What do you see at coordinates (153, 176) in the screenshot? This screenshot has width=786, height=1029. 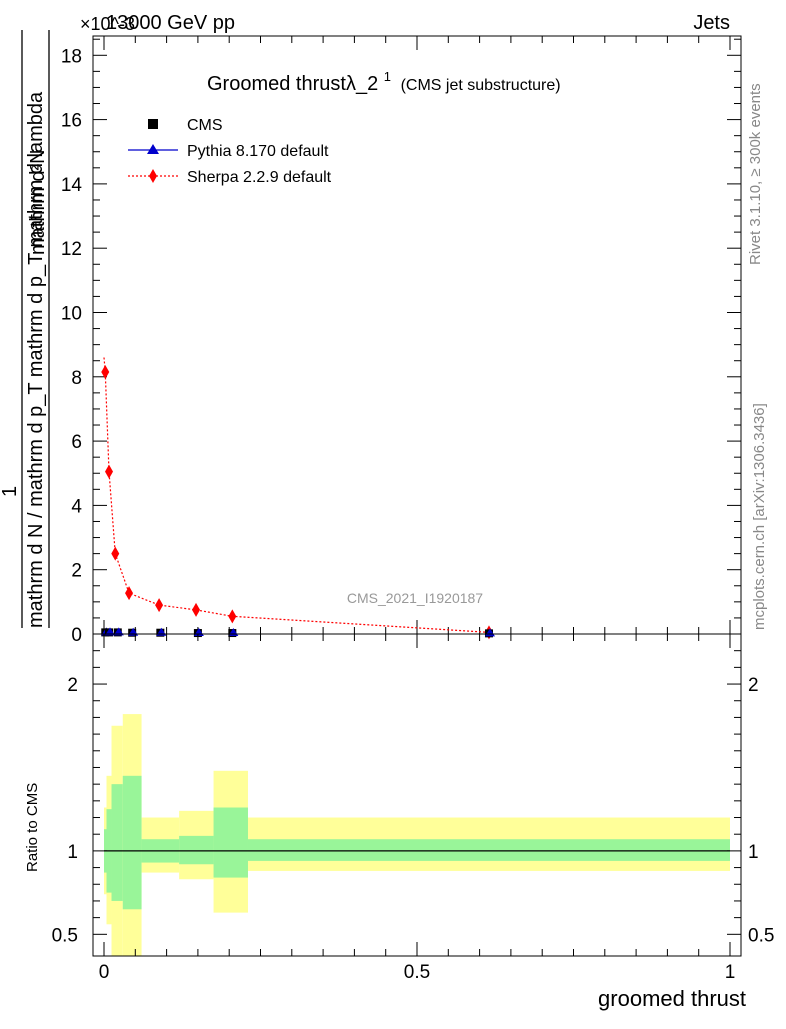 I see `legend-marker-sherpa` at bounding box center [153, 176].